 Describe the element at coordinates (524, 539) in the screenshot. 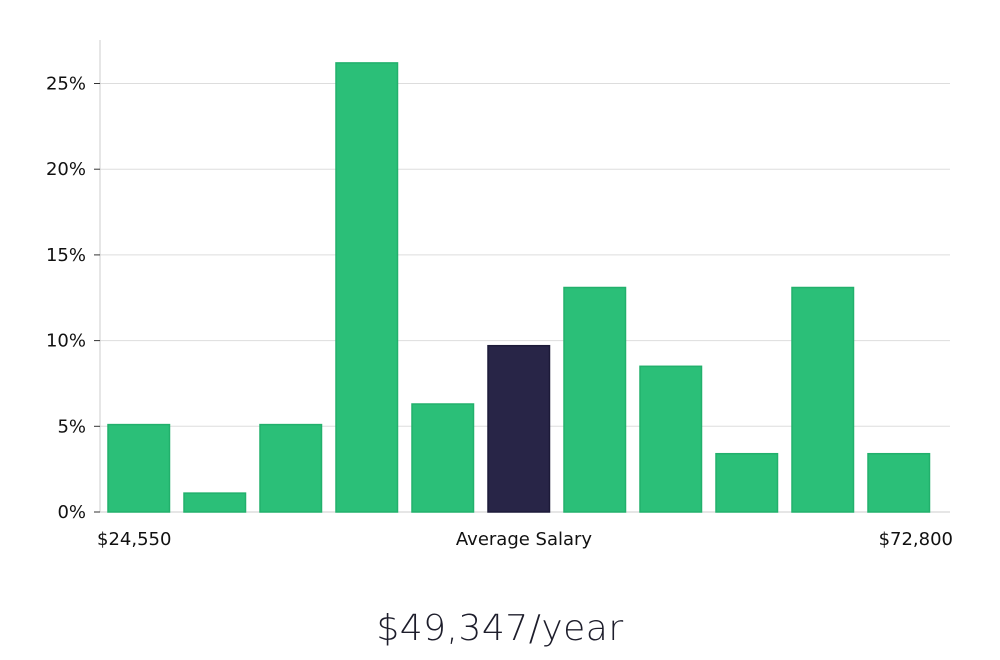

I see `x-axis-title: Average Salary` at that location.